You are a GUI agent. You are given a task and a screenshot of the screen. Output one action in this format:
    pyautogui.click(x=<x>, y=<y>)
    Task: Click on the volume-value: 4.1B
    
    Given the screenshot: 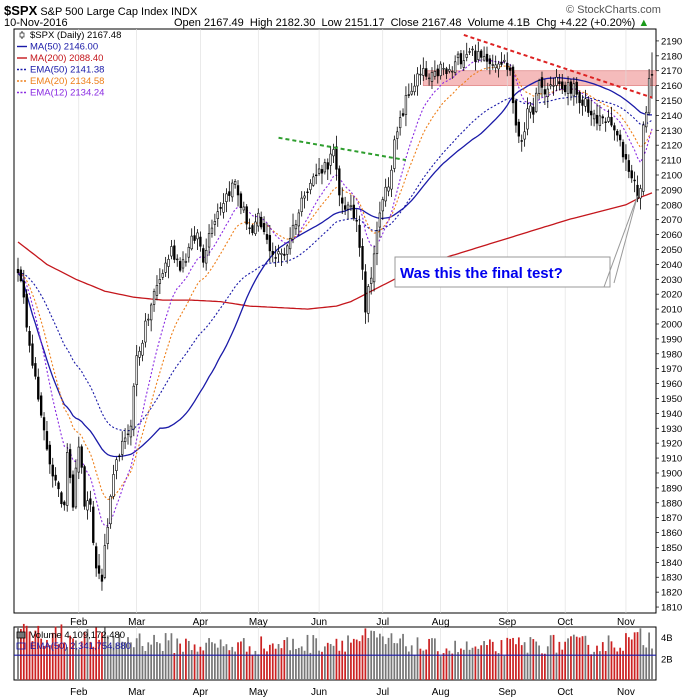 What is the action you would take?
    pyautogui.click(x=519, y=23)
    